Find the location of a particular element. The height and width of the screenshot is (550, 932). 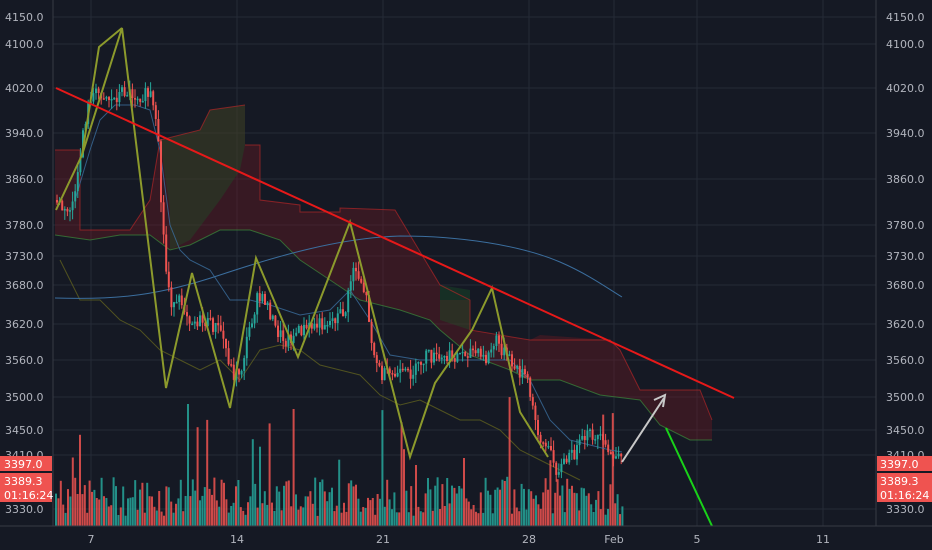

price-badge-label: 01:16:24 is located at coordinates (904, 495).